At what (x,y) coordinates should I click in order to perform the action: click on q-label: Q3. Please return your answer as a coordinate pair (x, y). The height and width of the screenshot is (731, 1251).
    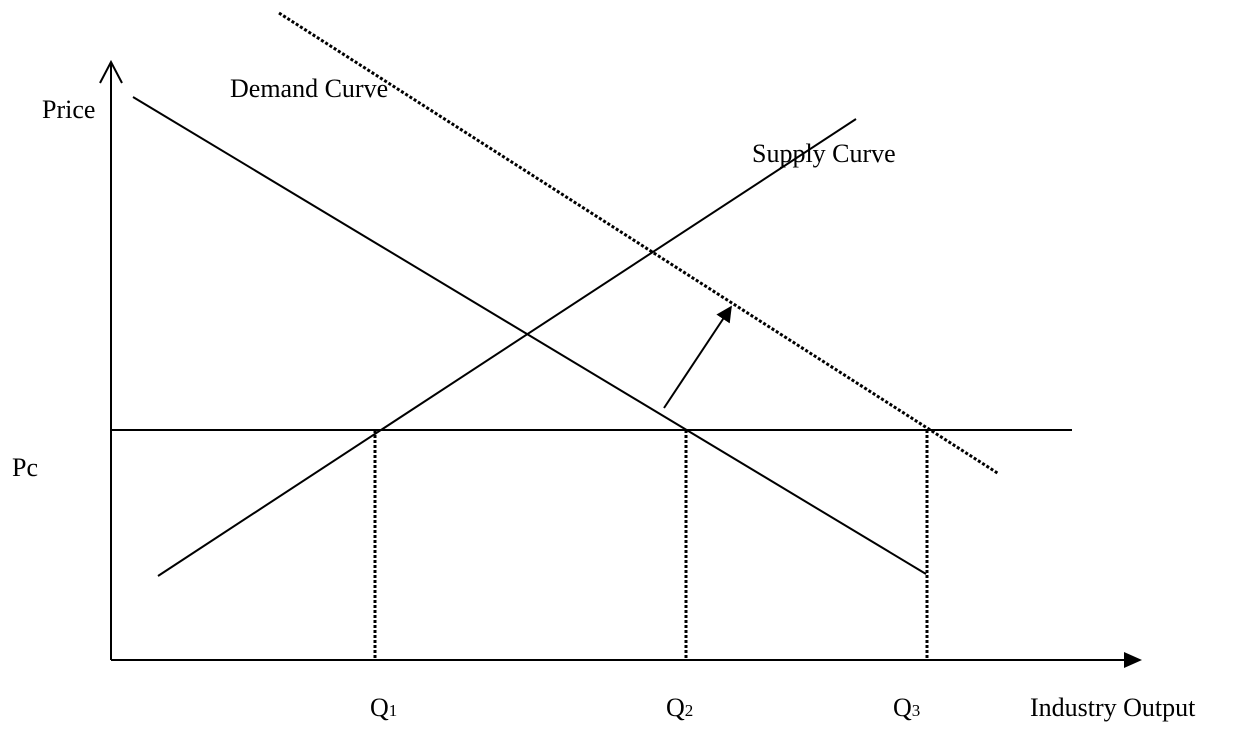
    Looking at the image, I should click on (906, 707).